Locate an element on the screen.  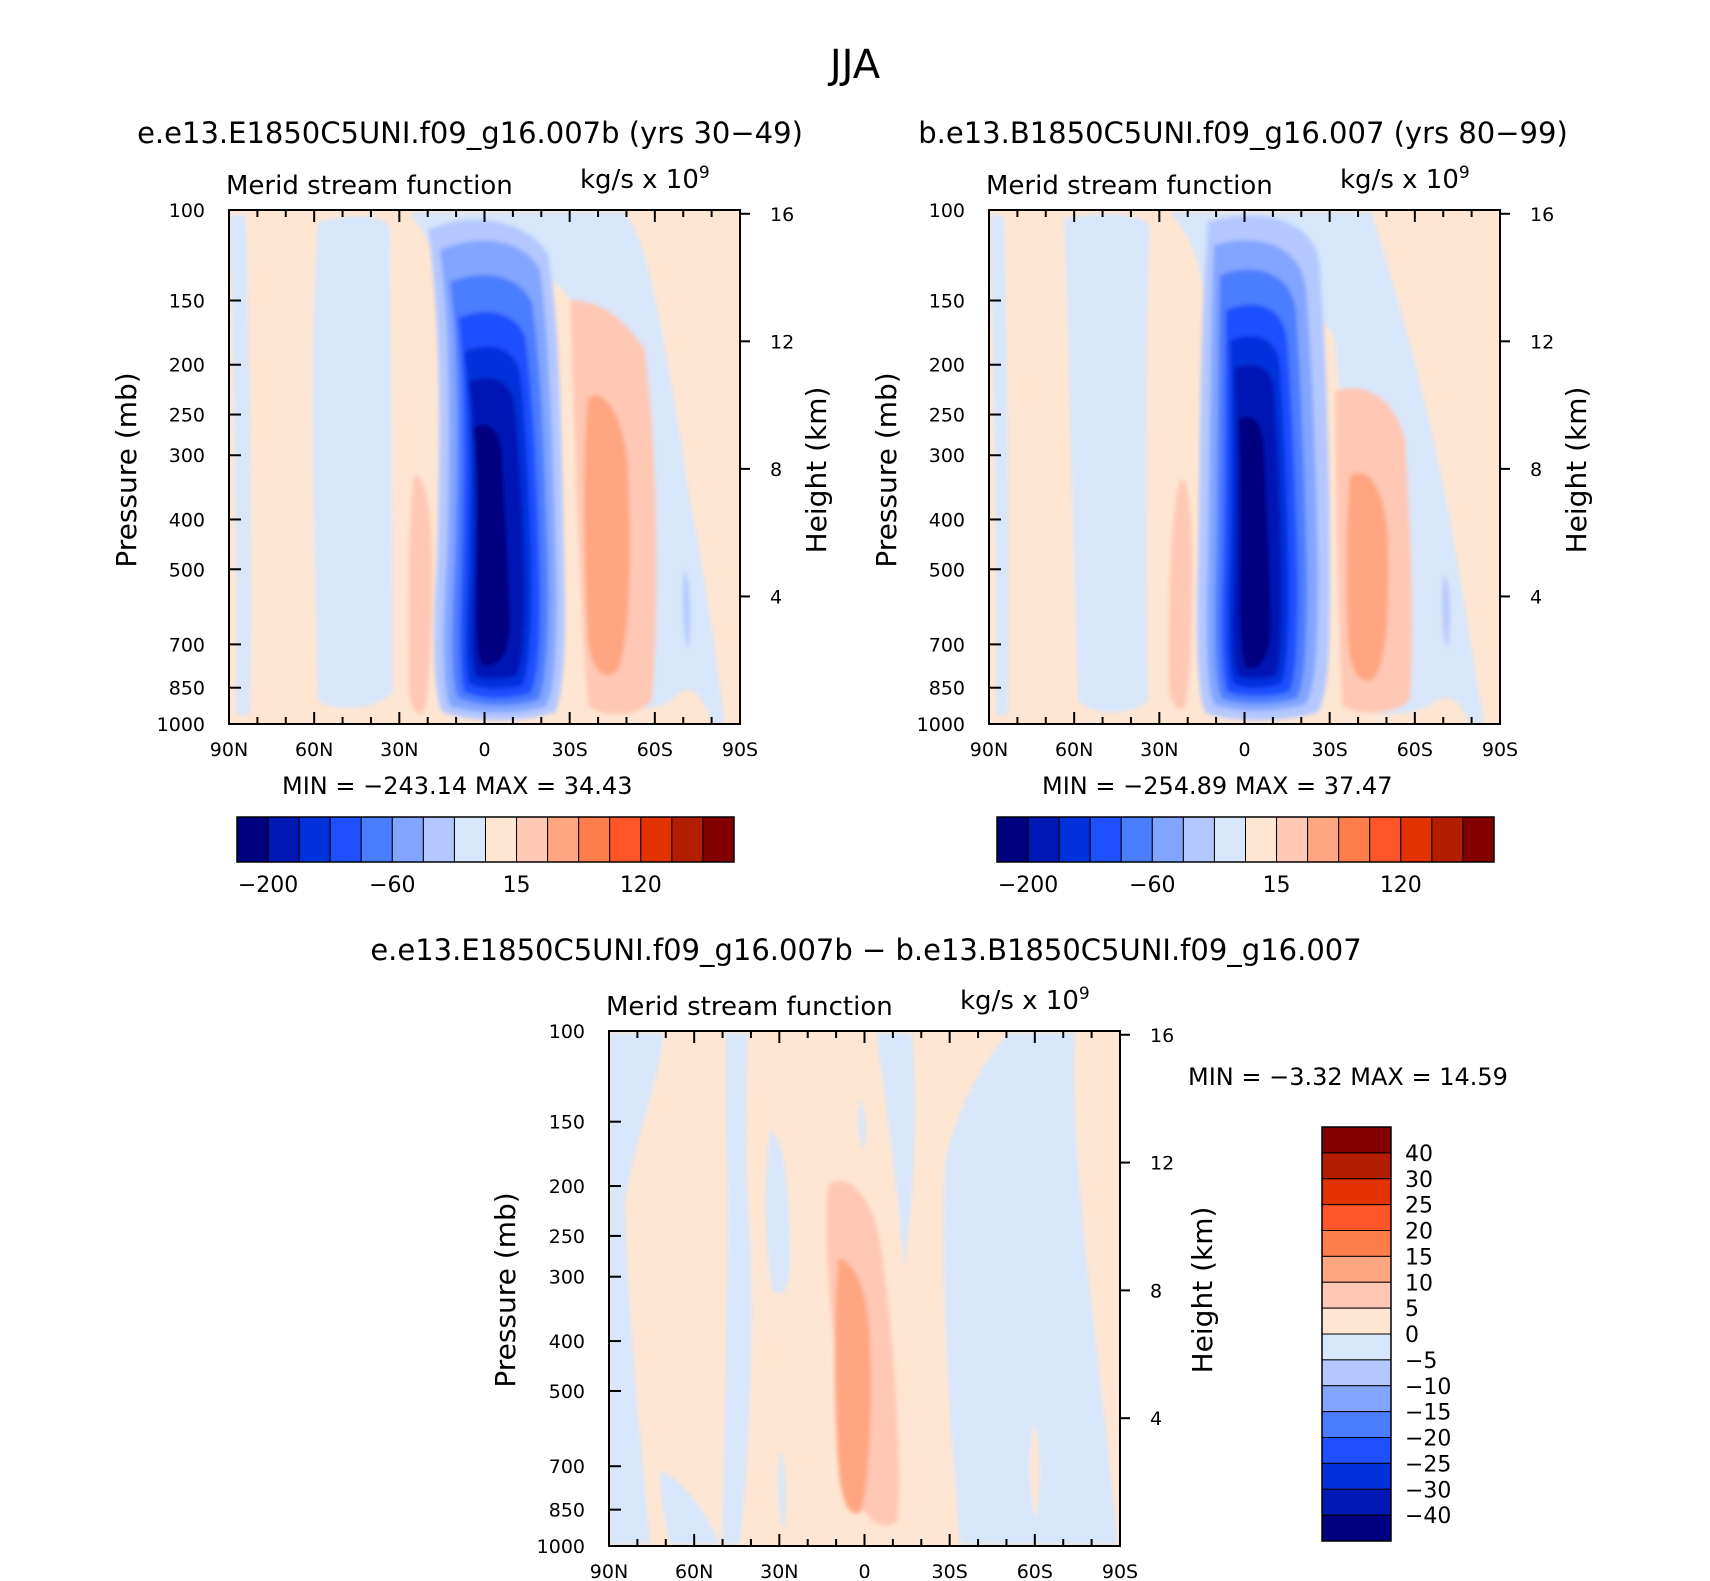
y-right-tick-label: 12 is located at coordinates (782, 342).